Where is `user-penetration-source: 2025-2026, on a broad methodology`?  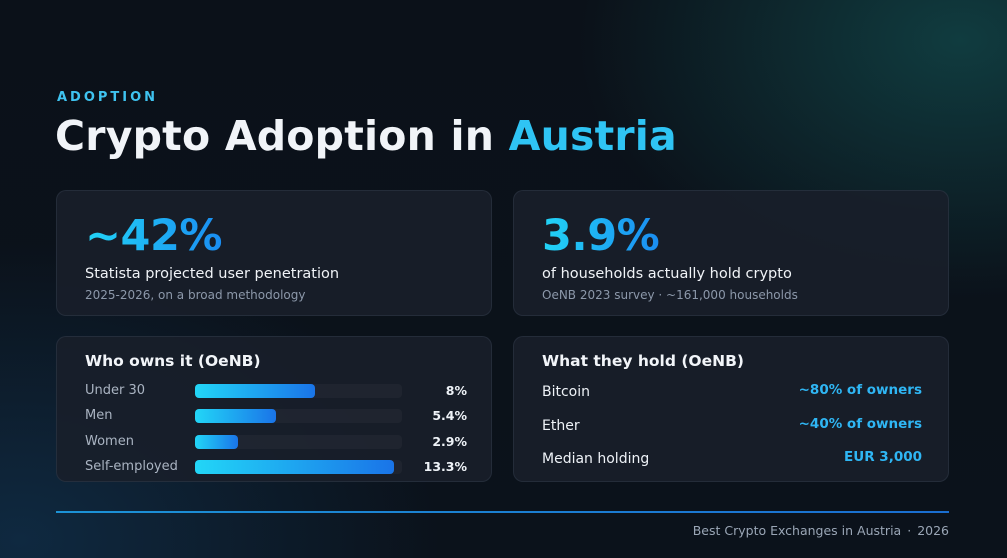 user-penetration-source: 2025-2026, on a broad methodology is located at coordinates (195, 295).